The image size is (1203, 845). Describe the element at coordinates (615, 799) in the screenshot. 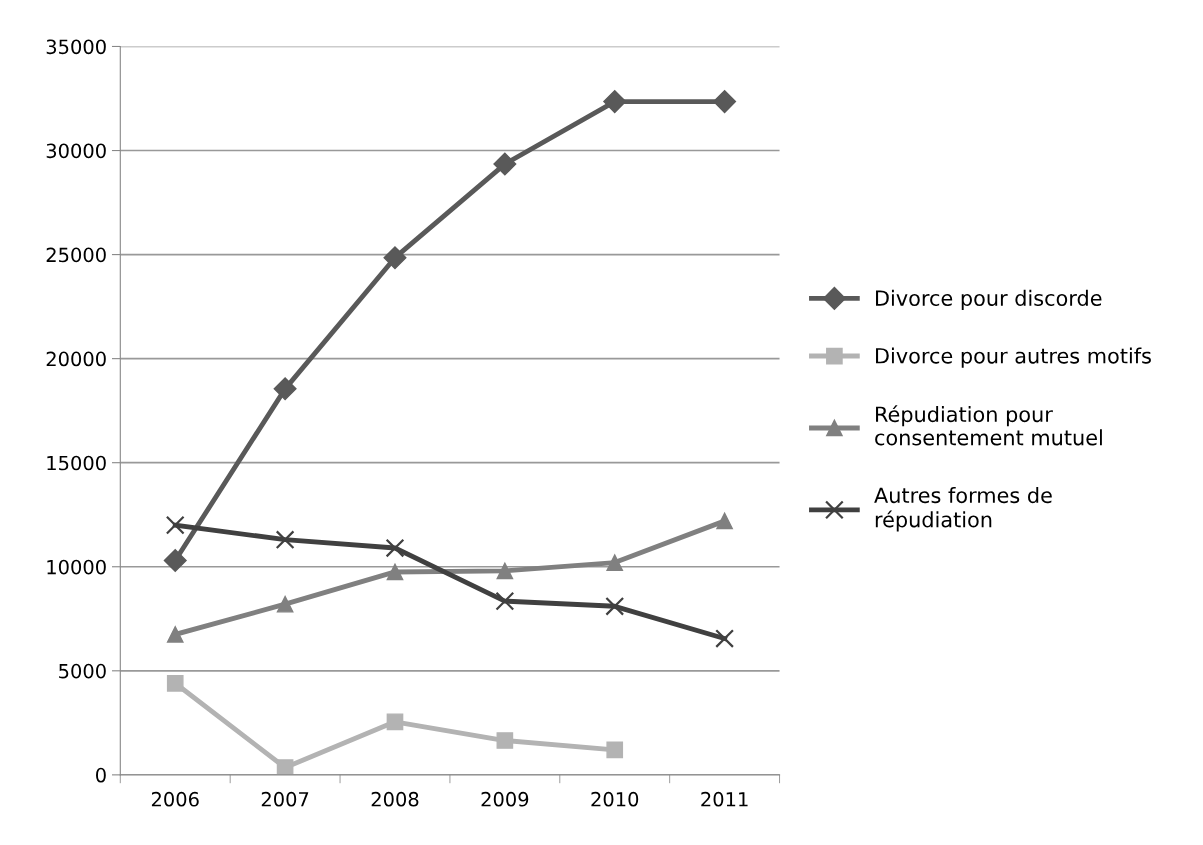

I see `x-tick-label: 2010` at that location.